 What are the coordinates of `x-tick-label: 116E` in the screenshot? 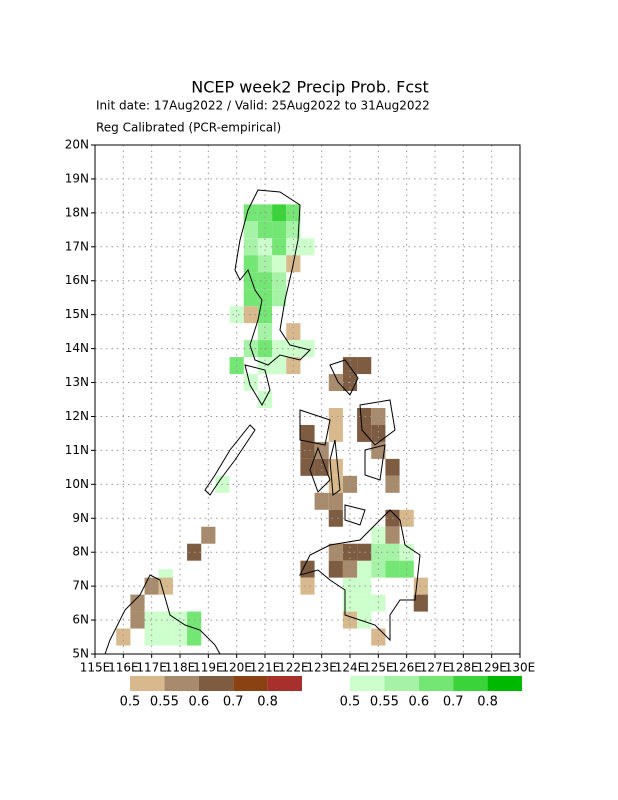 It's located at (123, 668).